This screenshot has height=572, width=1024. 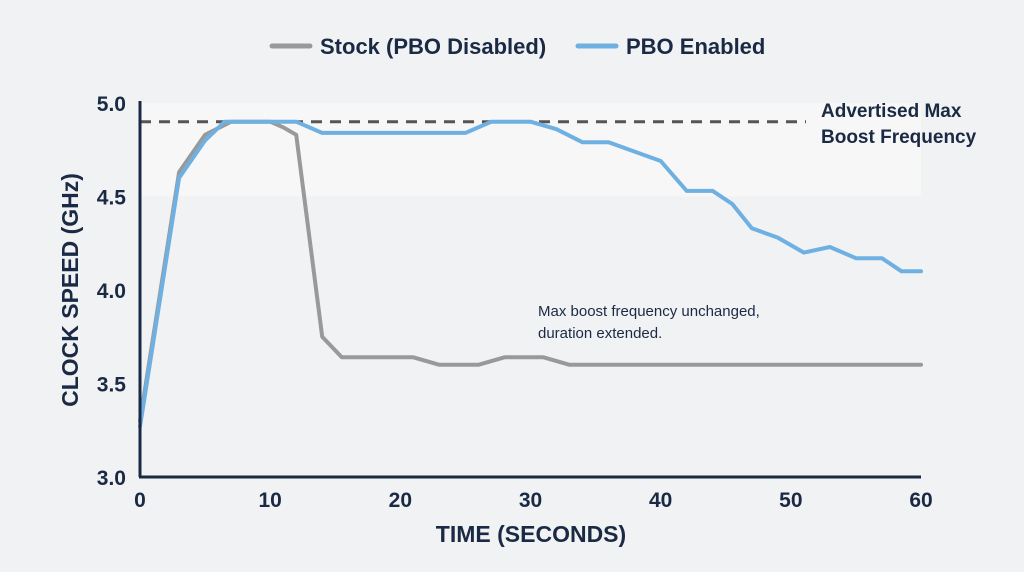 I want to click on legend-label-stock: Stock (PBO Disabled), so click(x=433, y=46).